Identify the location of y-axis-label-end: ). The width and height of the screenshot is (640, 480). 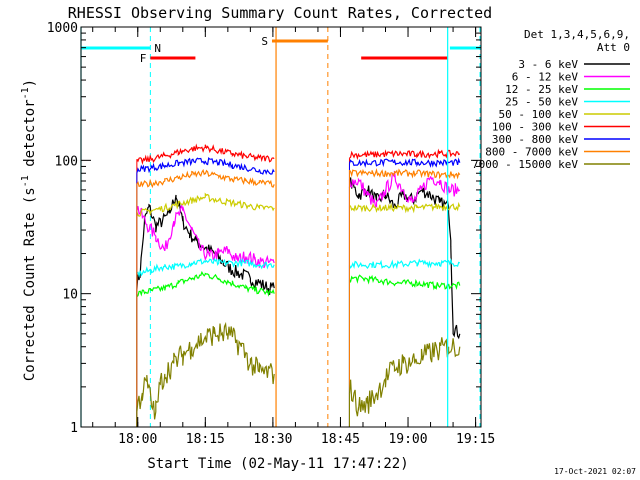
(30, 83).